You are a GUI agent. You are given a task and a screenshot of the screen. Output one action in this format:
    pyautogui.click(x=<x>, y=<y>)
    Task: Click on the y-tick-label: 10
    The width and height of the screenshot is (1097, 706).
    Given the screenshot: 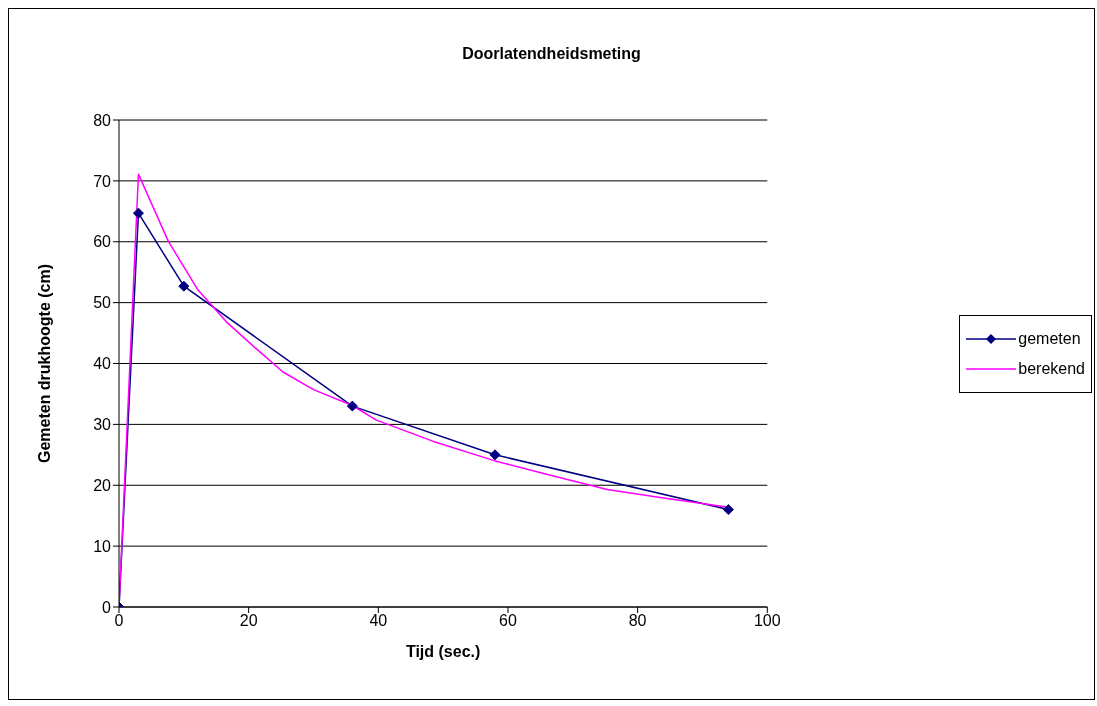 What is the action you would take?
    pyautogui.click(x=102, y=546)
    